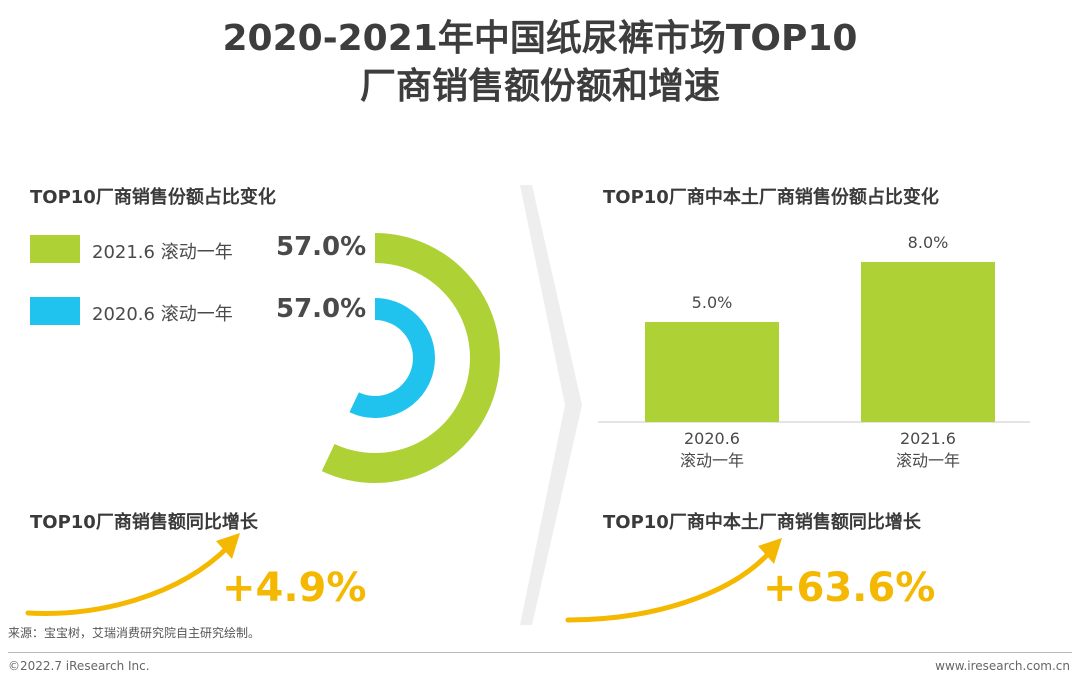 The image size is (1080, 689). Describe the element at coordinates (712, 438) in the screenshot. I see `bar-category-label-0-0: 2020.6` at that location.